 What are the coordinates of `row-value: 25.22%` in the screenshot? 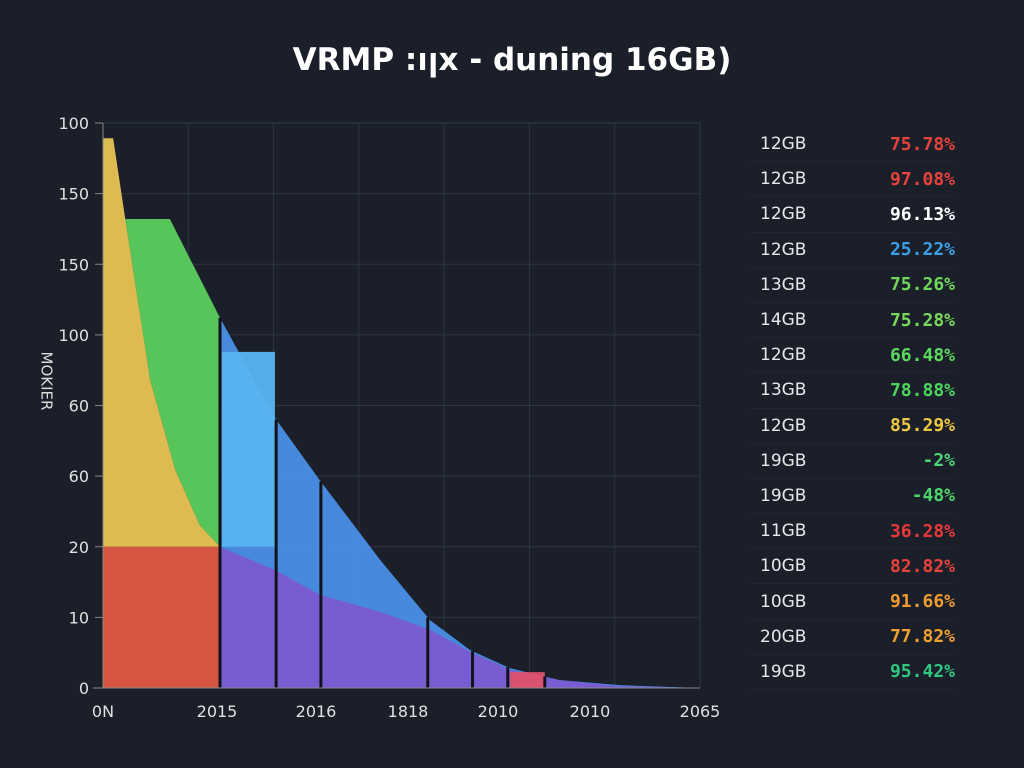 It's located at (922, 250).